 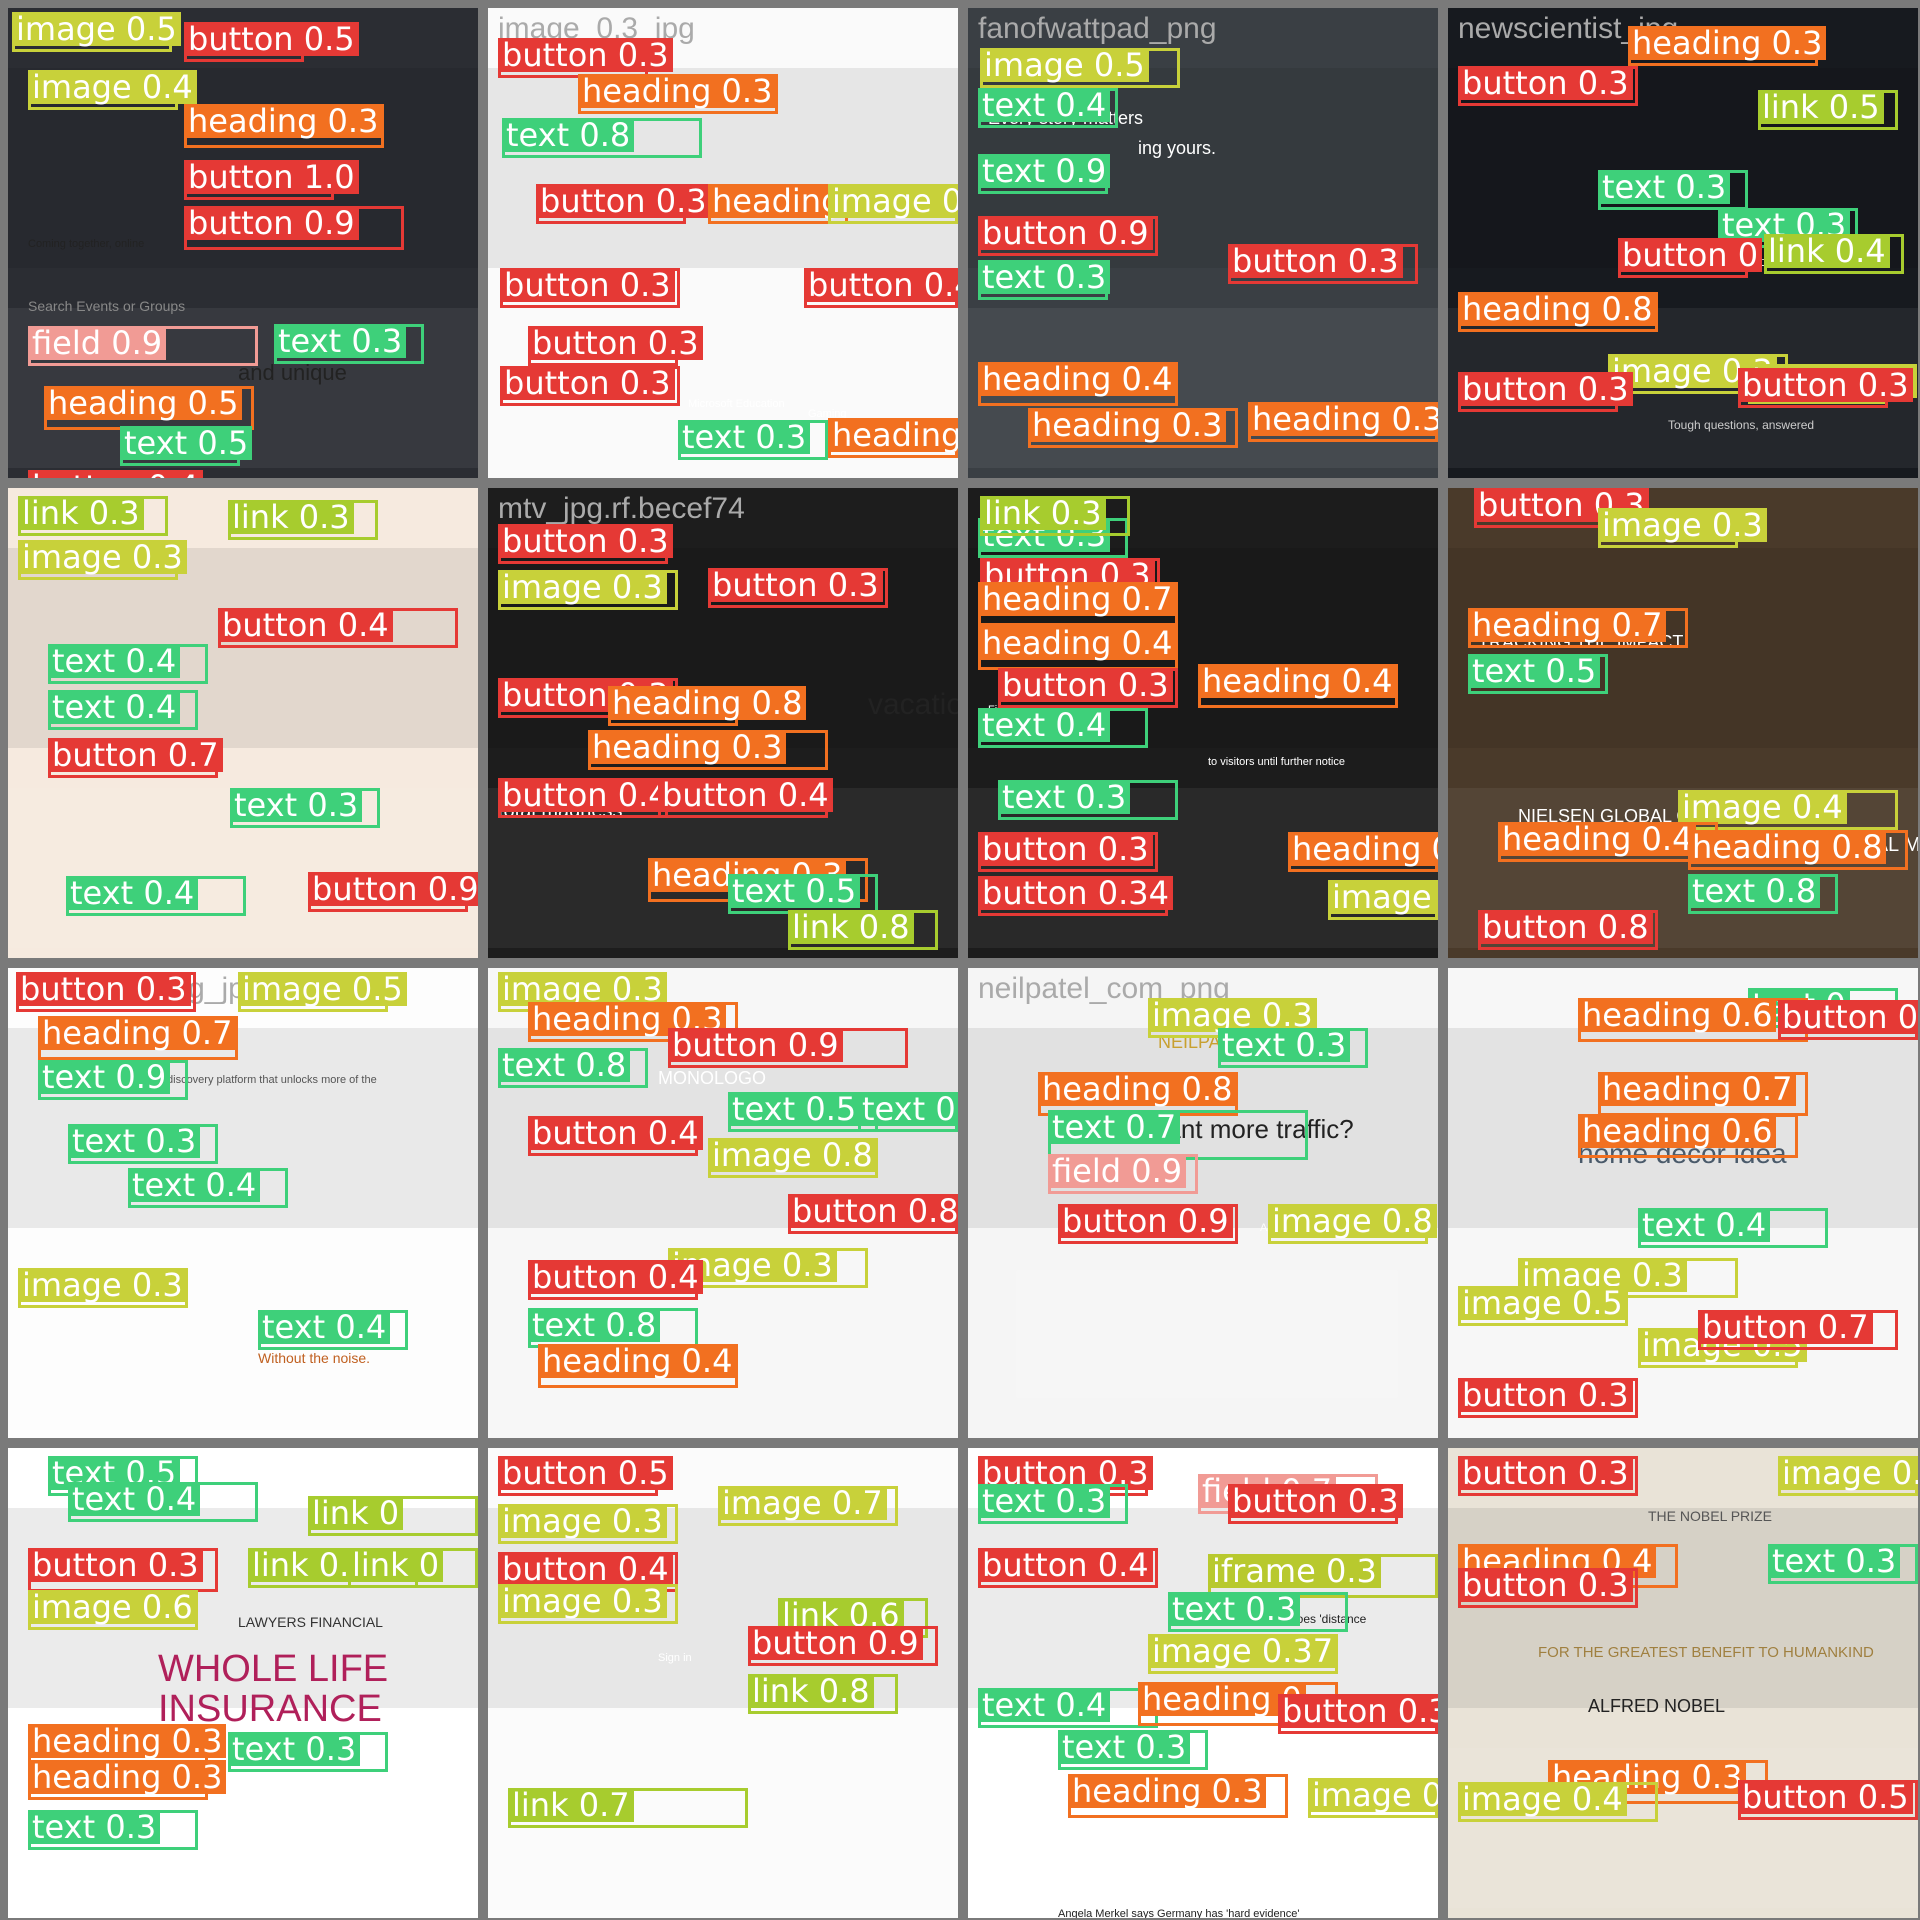 I want to click on detection-confidence: 0.5, so click(x=1883, y=1797).